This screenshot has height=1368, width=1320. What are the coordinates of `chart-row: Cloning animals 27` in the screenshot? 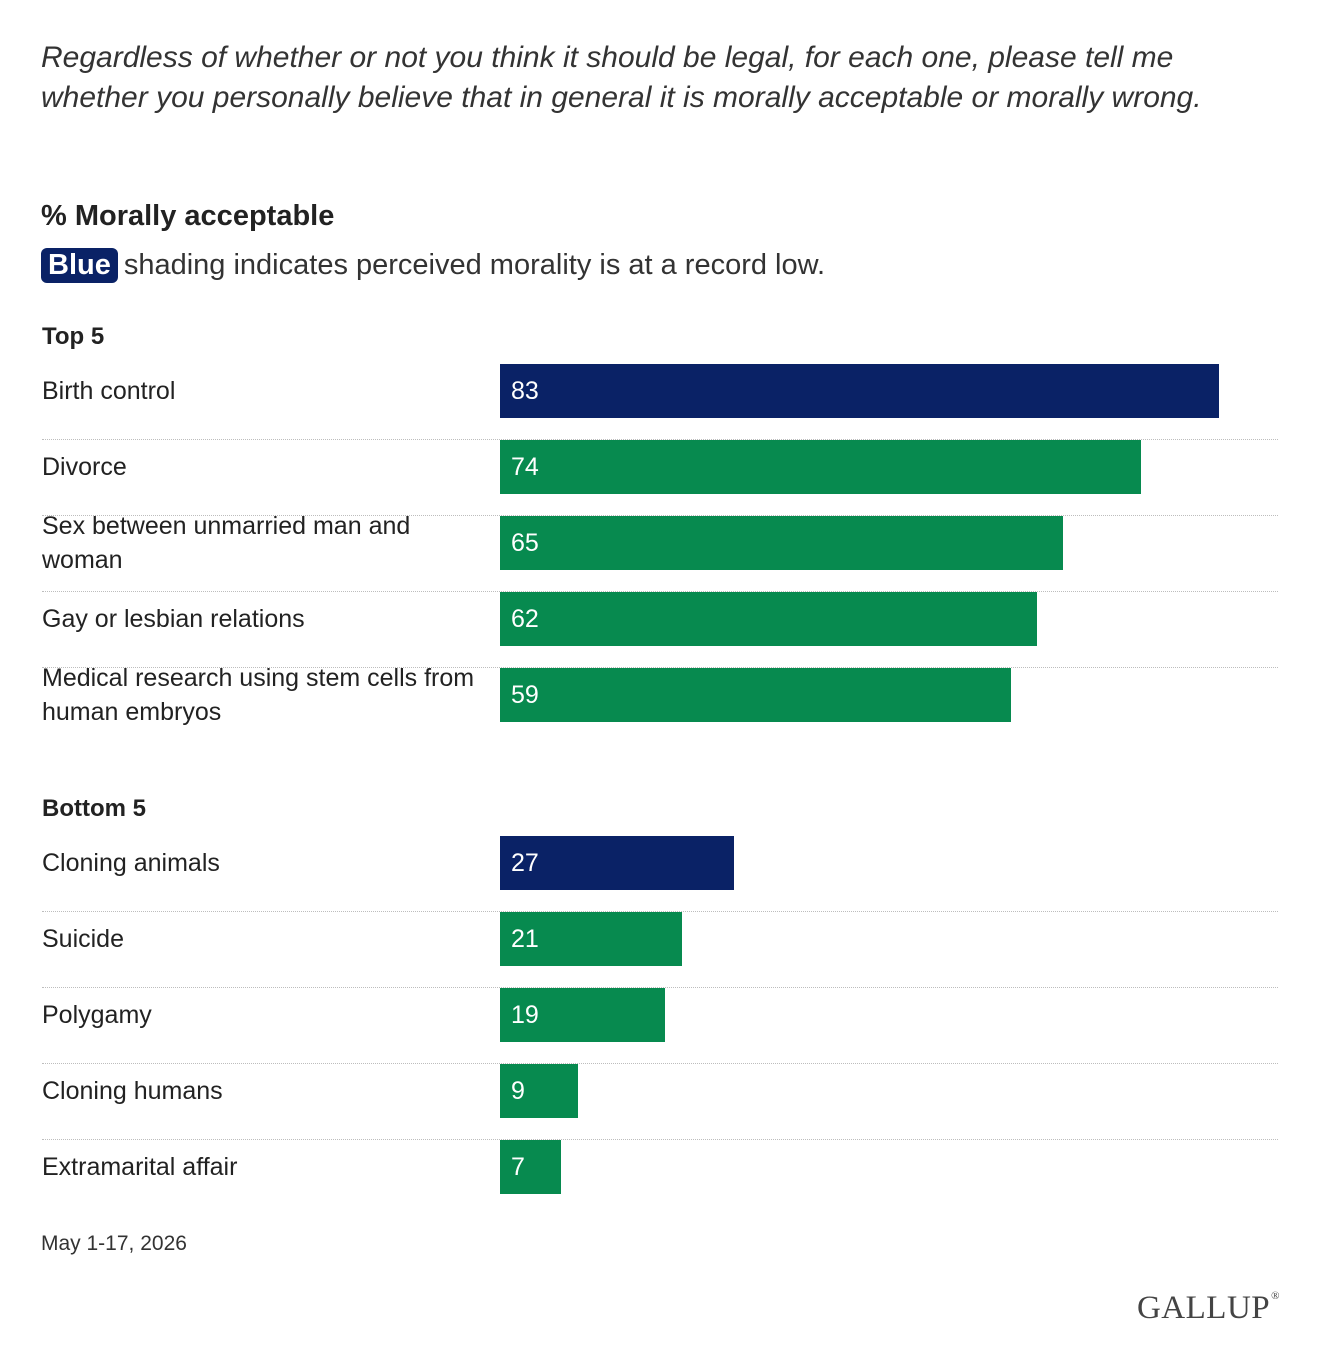 It's located at (660, 874).